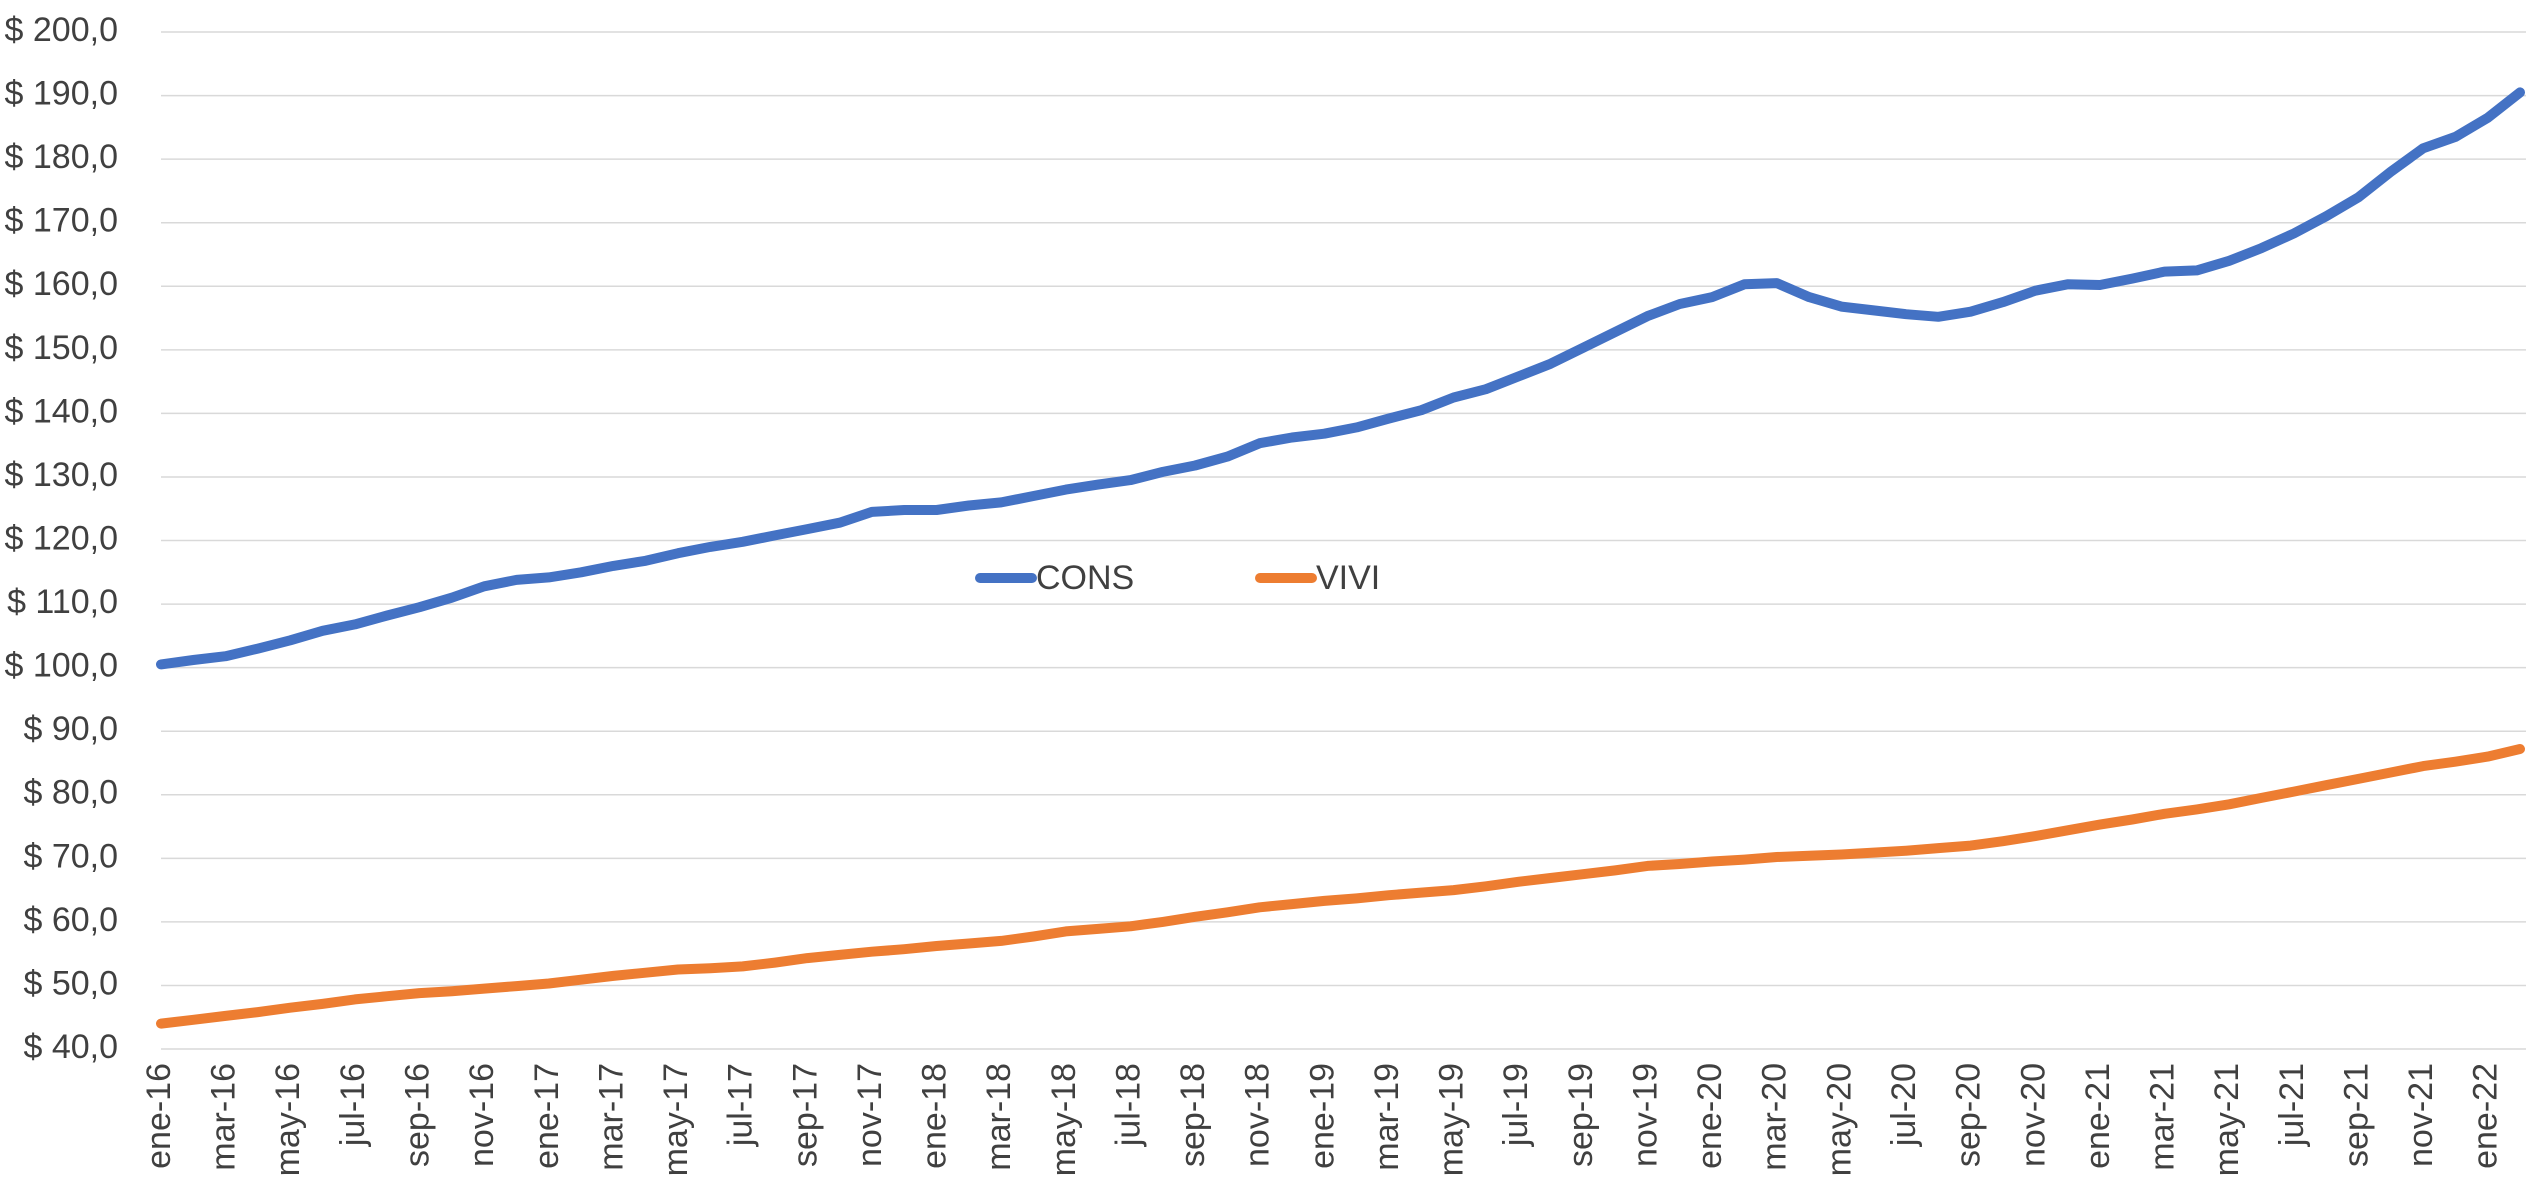 The width and height of the screenshot is (2526, 1194). I want to click on x-tick-label: may-18, so click(1064, 1119).